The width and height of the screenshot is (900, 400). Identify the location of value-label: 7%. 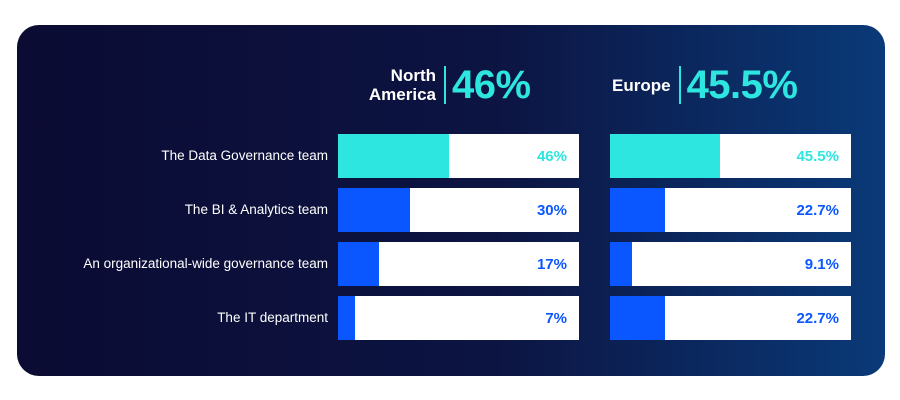
(556, 318).